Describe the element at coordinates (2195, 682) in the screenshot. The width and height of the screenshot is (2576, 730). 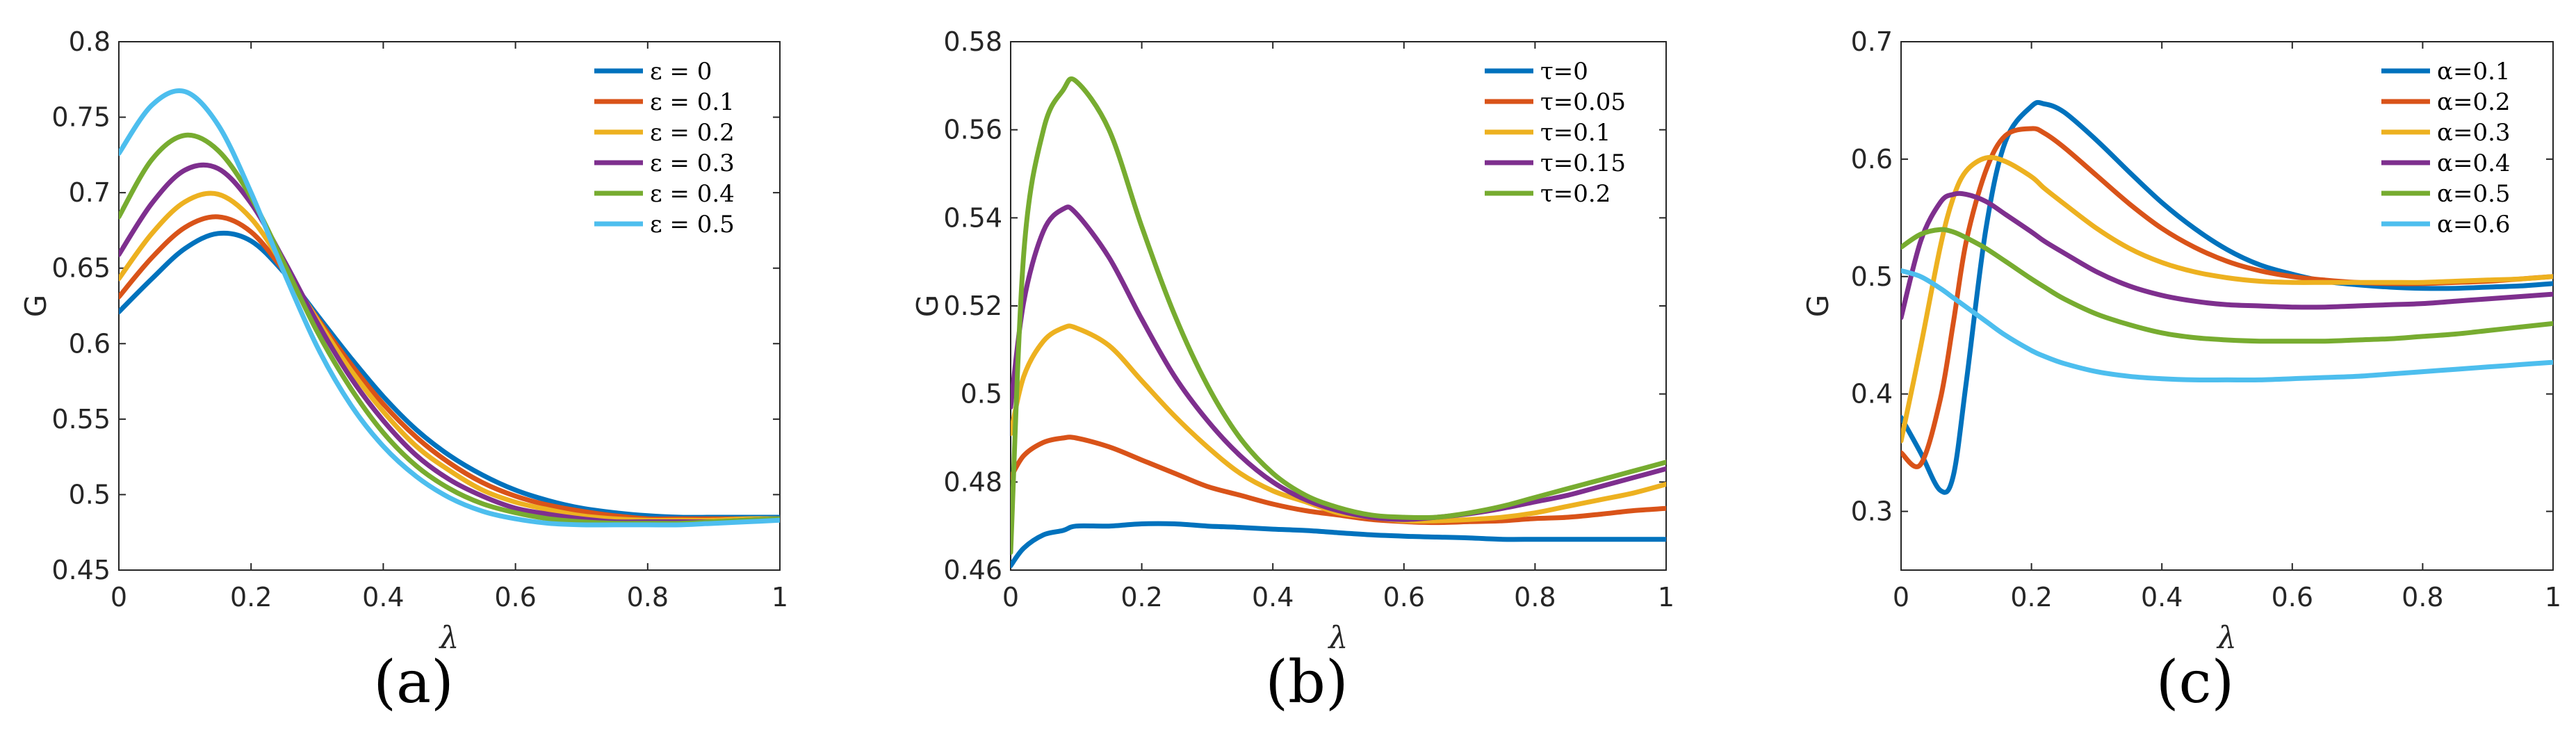
I see `panel-caption: (c)` at that location.